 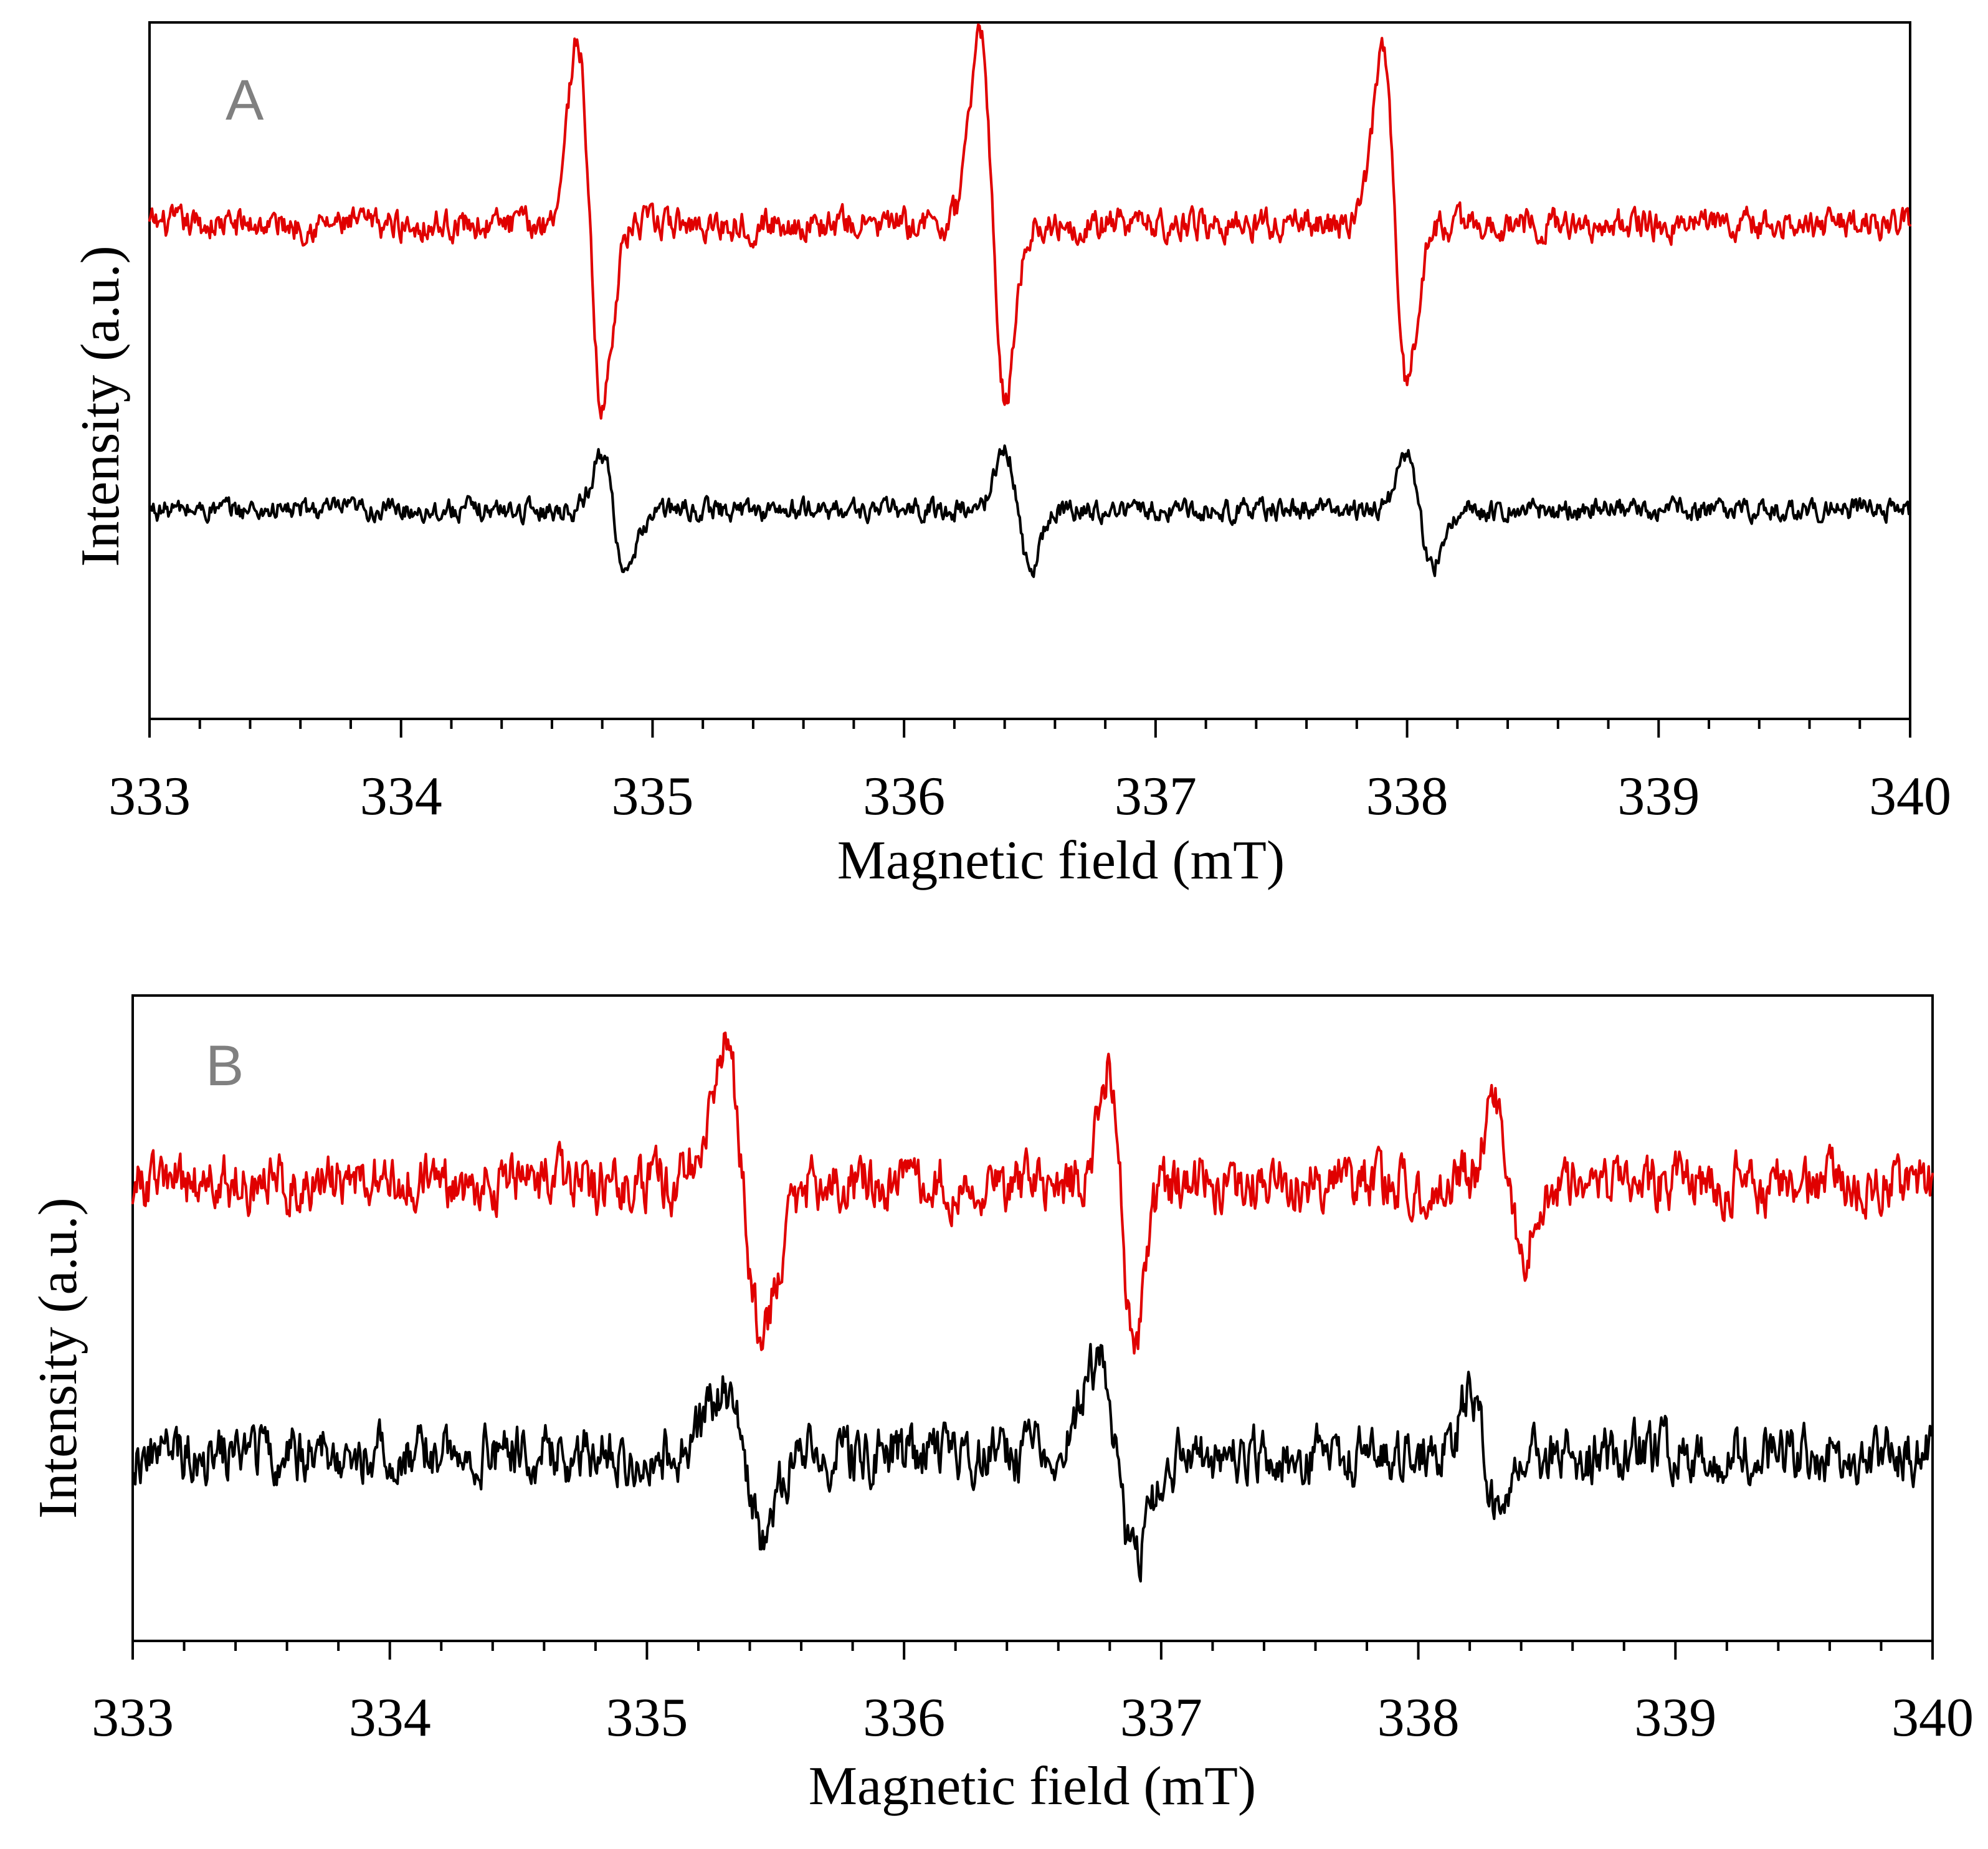 What do you see at coordinates (1675, 1718) in the screenshot?
I see `panel-b-x-tick-label: 339` at bounding box center [1675, 1718].